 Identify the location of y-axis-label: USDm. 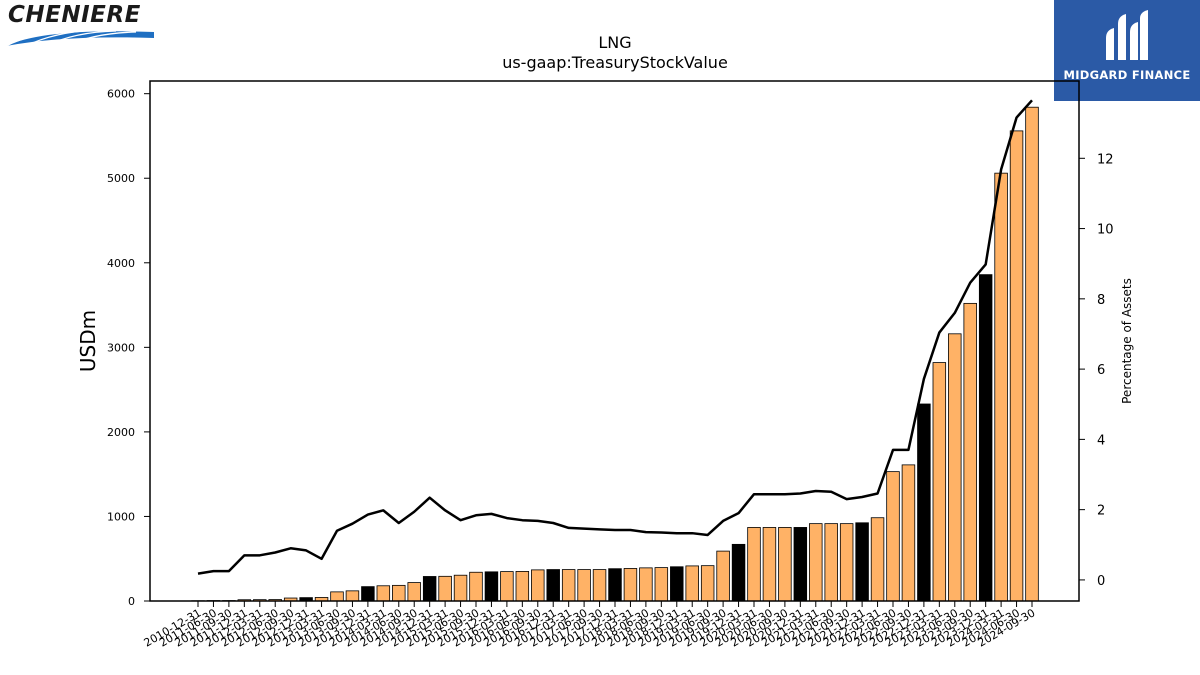
(88, 341).